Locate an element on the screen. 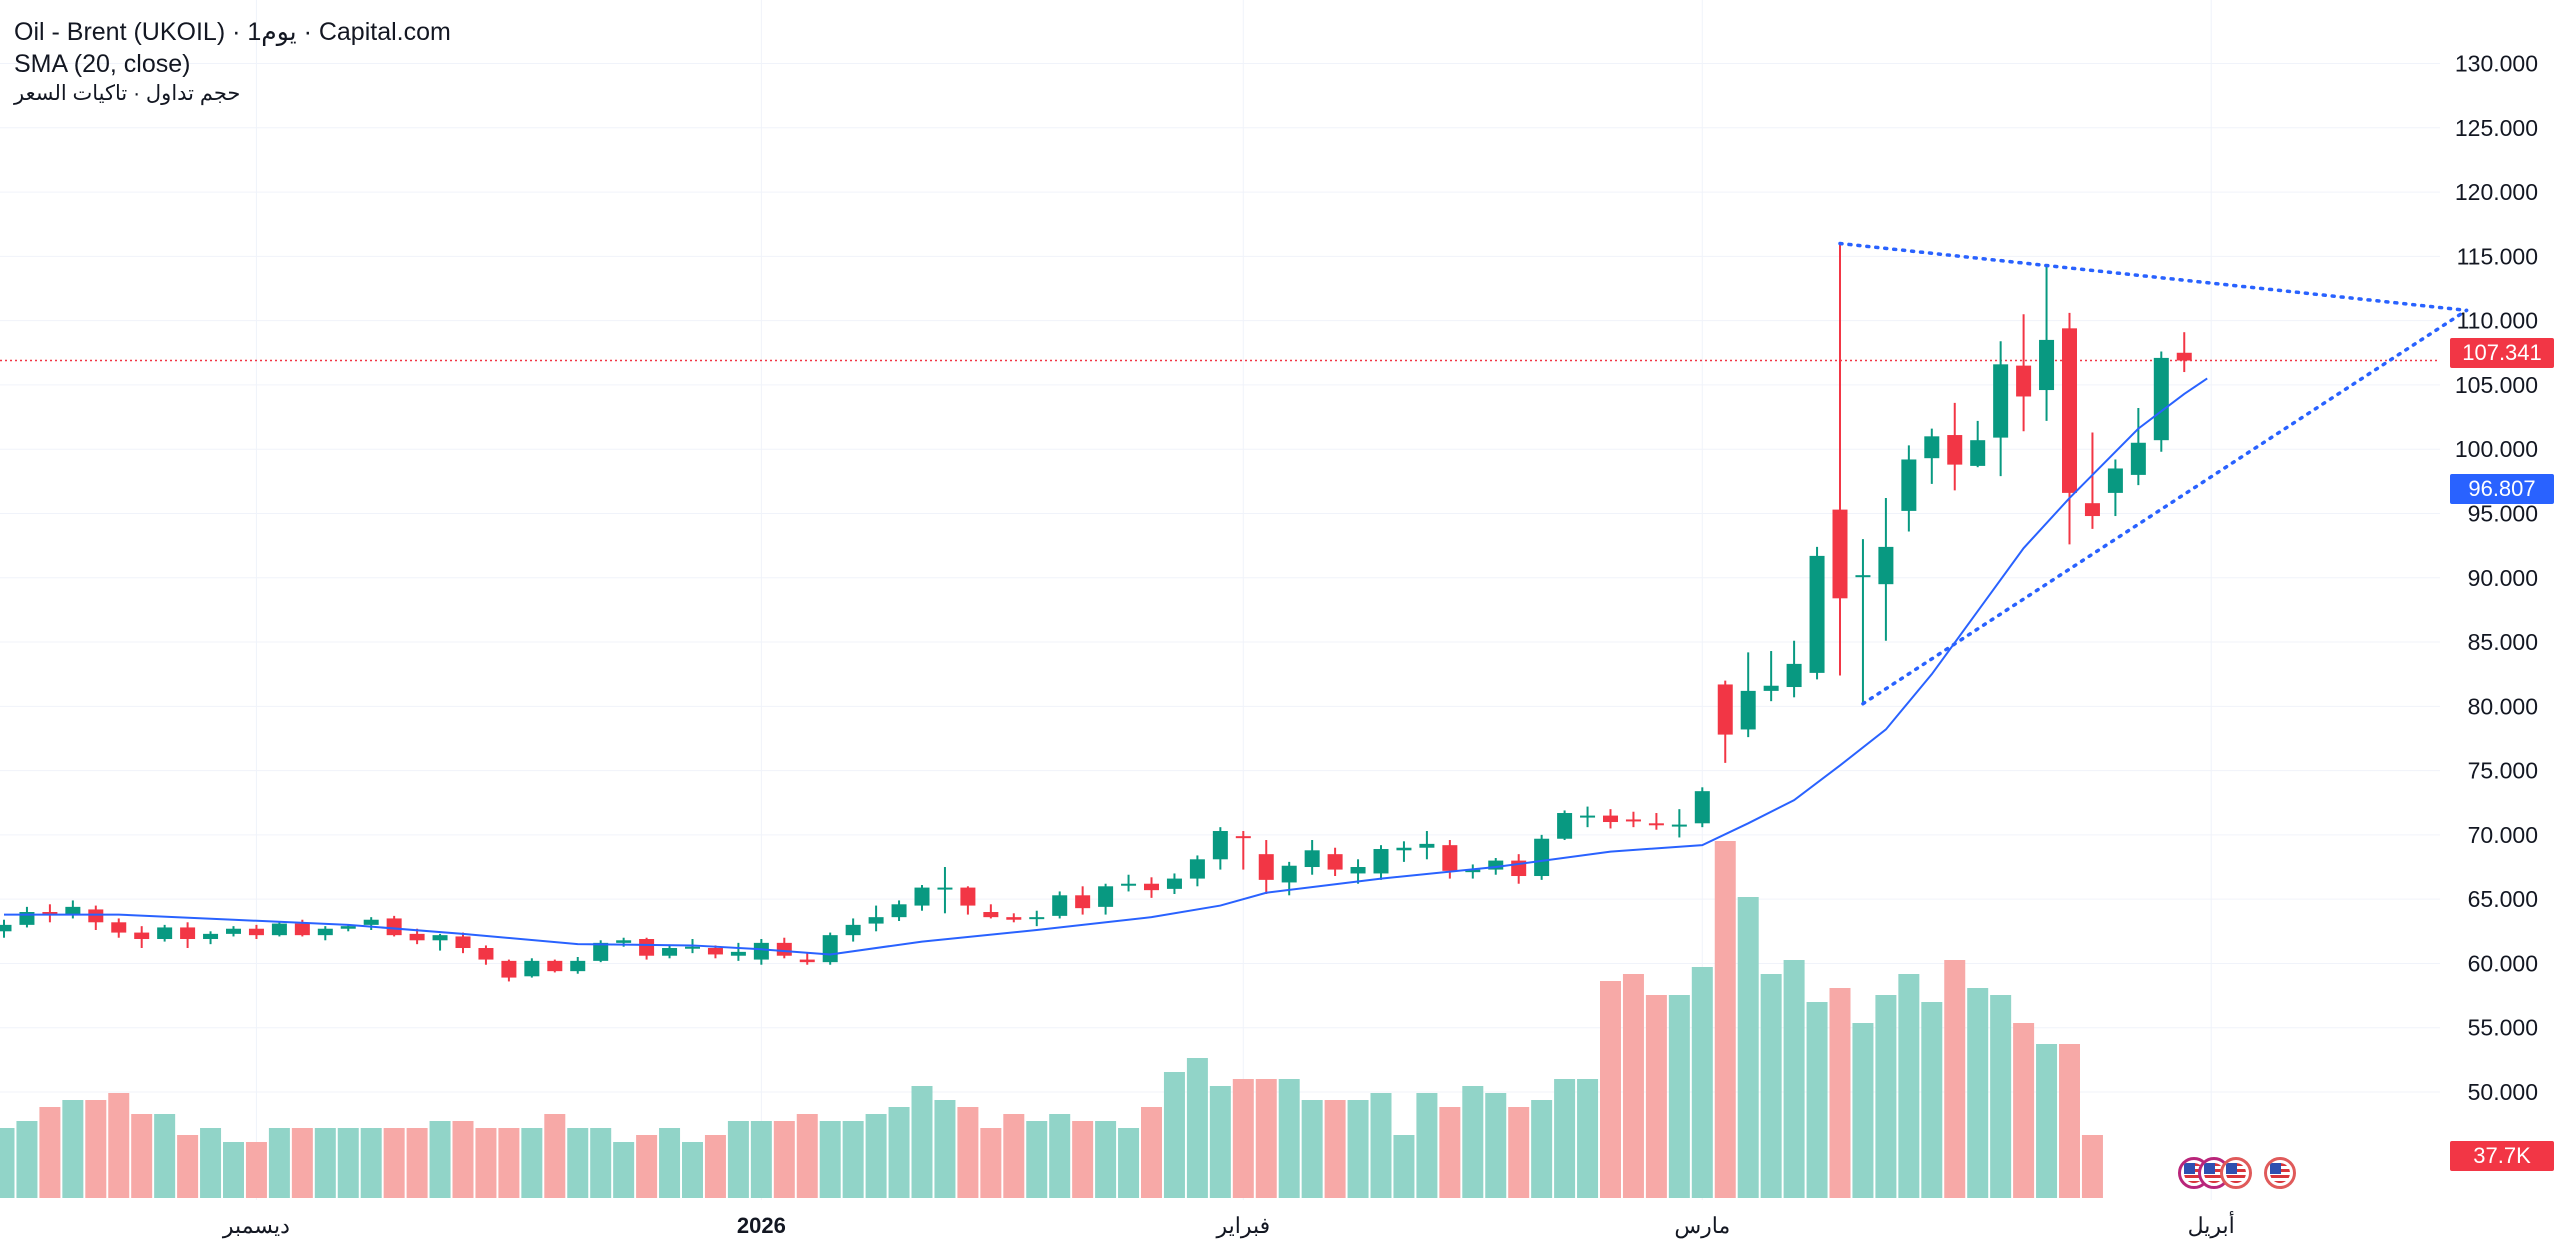  sma-indicator-label: SMA (20, close) is located at coordinates (102, 64).